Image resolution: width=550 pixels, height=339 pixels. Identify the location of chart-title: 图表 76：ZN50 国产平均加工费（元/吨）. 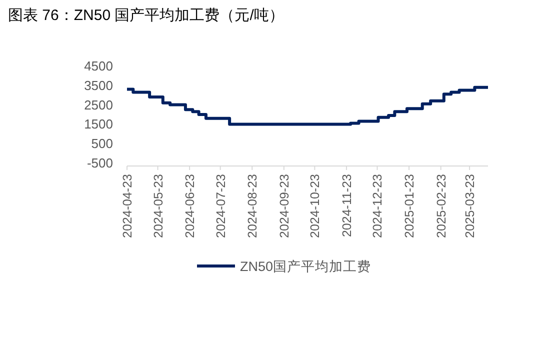
(146, 15).